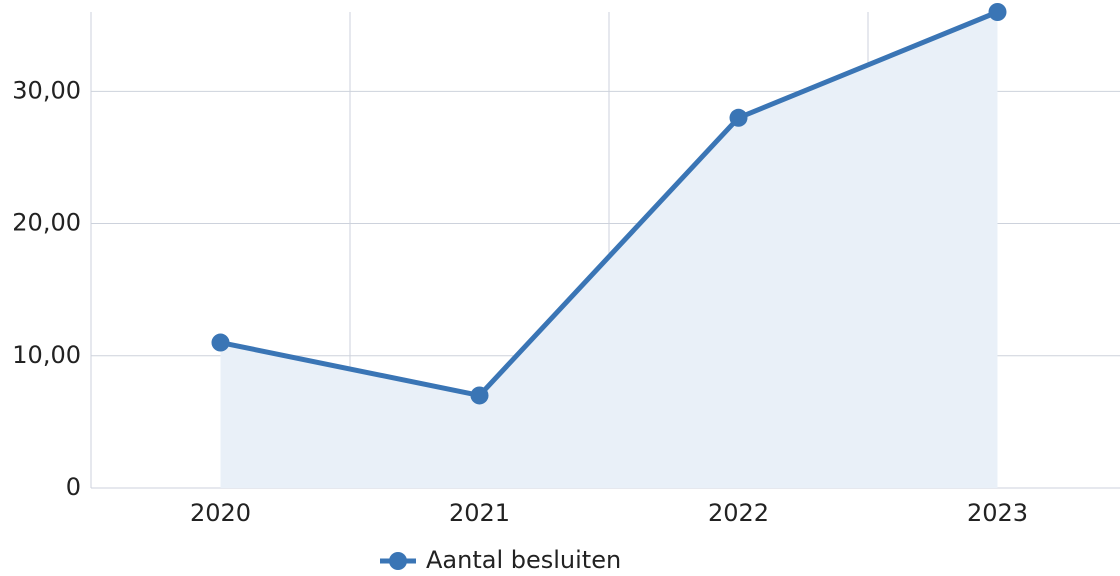  Describe the element at coordinates (479, 513) in the screenshot. I see `x-tick-label: 2021` at that location.